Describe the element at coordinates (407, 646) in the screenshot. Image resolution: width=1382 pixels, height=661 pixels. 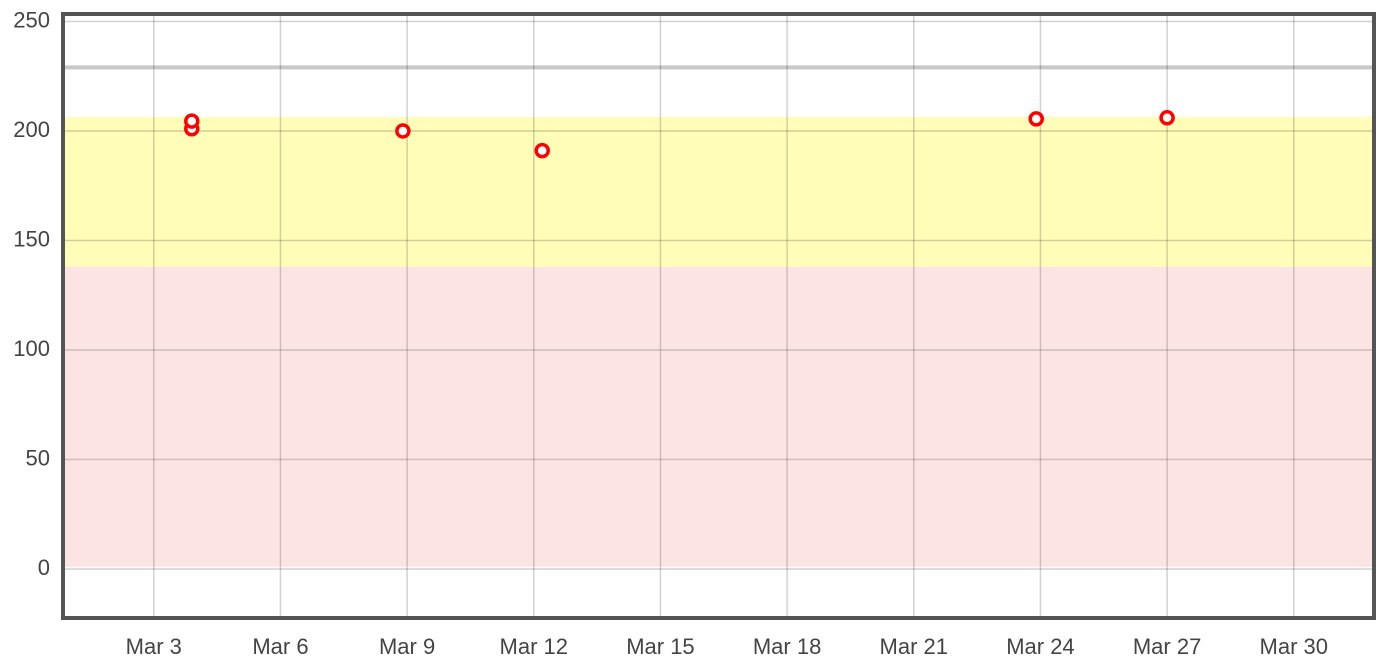
I see `x-tick-label: Mar 9` at that location.